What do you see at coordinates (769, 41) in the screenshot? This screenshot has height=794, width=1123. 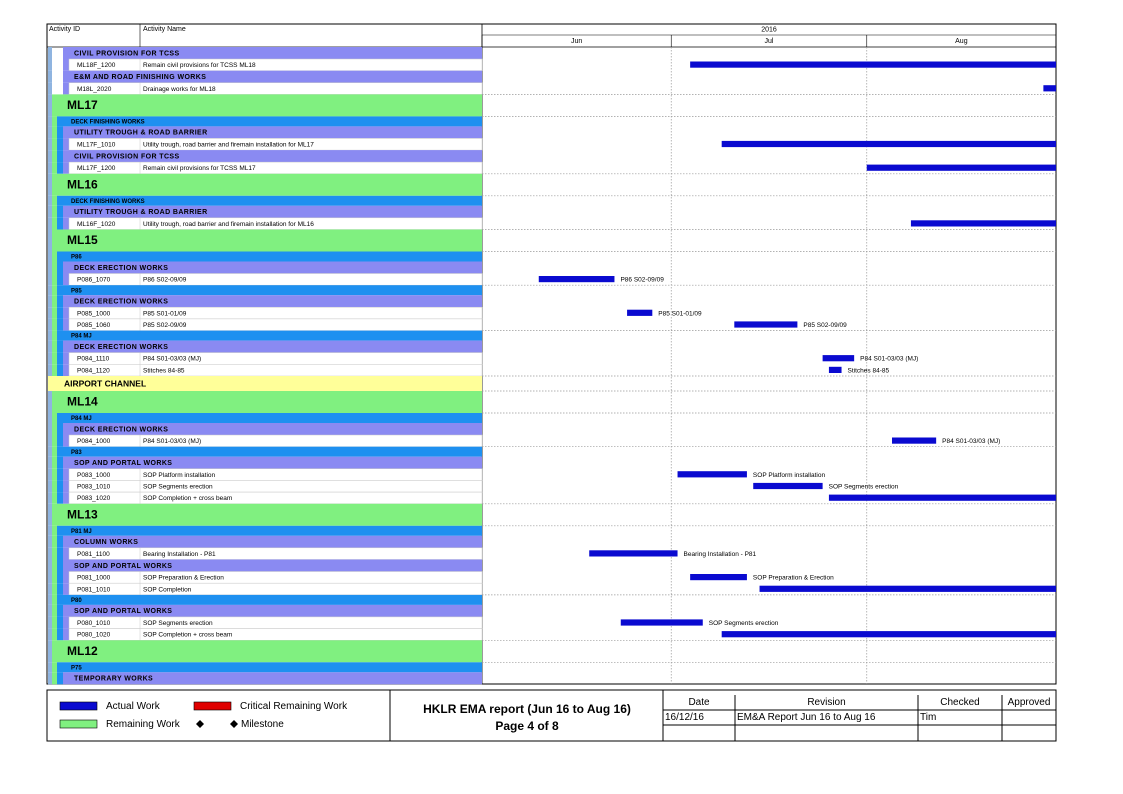 I see `month-label: Jul` at bounding box center [769, 41].